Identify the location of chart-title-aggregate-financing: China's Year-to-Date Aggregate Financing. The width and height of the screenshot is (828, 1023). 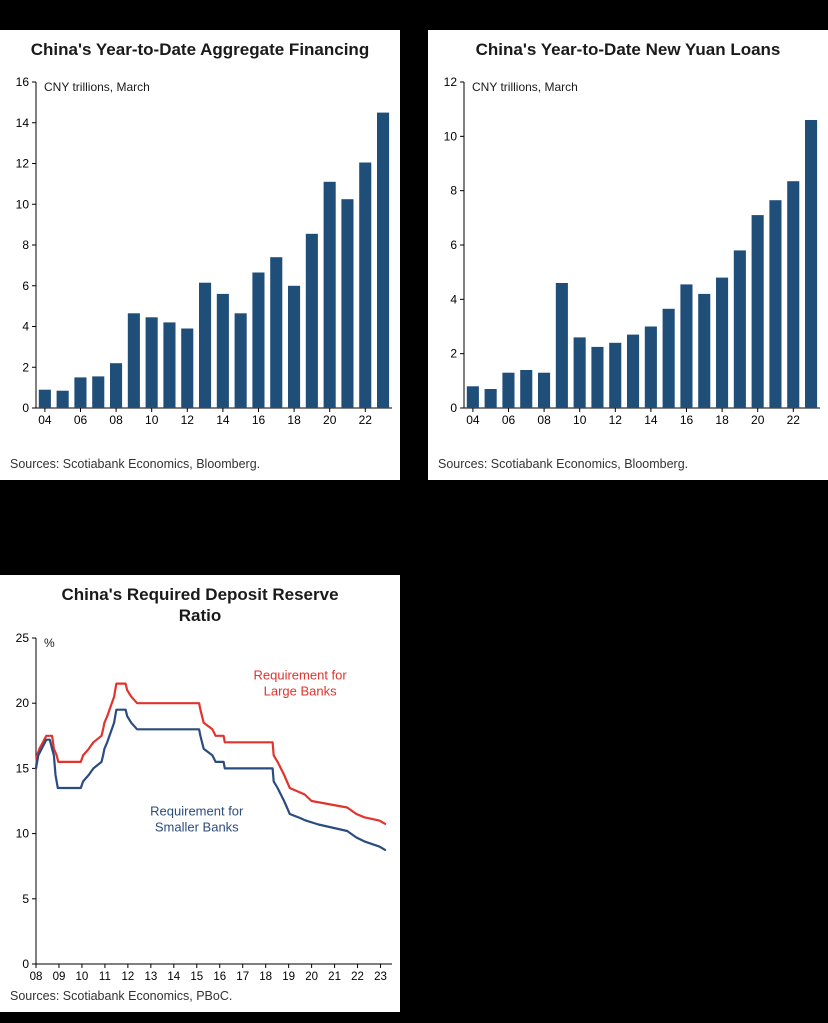
(200, 49).